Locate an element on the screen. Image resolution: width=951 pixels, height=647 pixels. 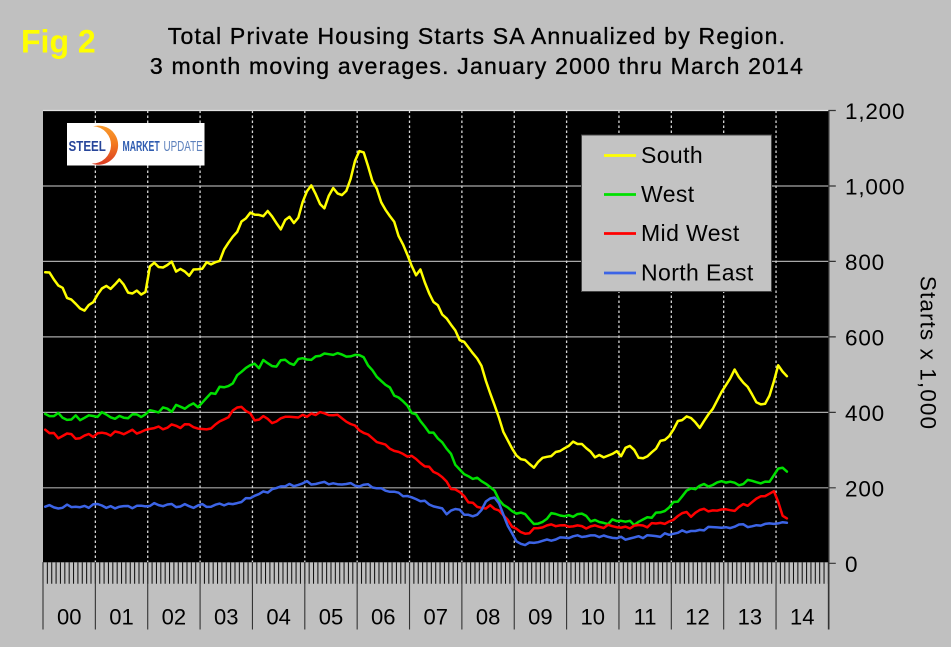
svg-text: 01 is located at coordinates (121, 617).